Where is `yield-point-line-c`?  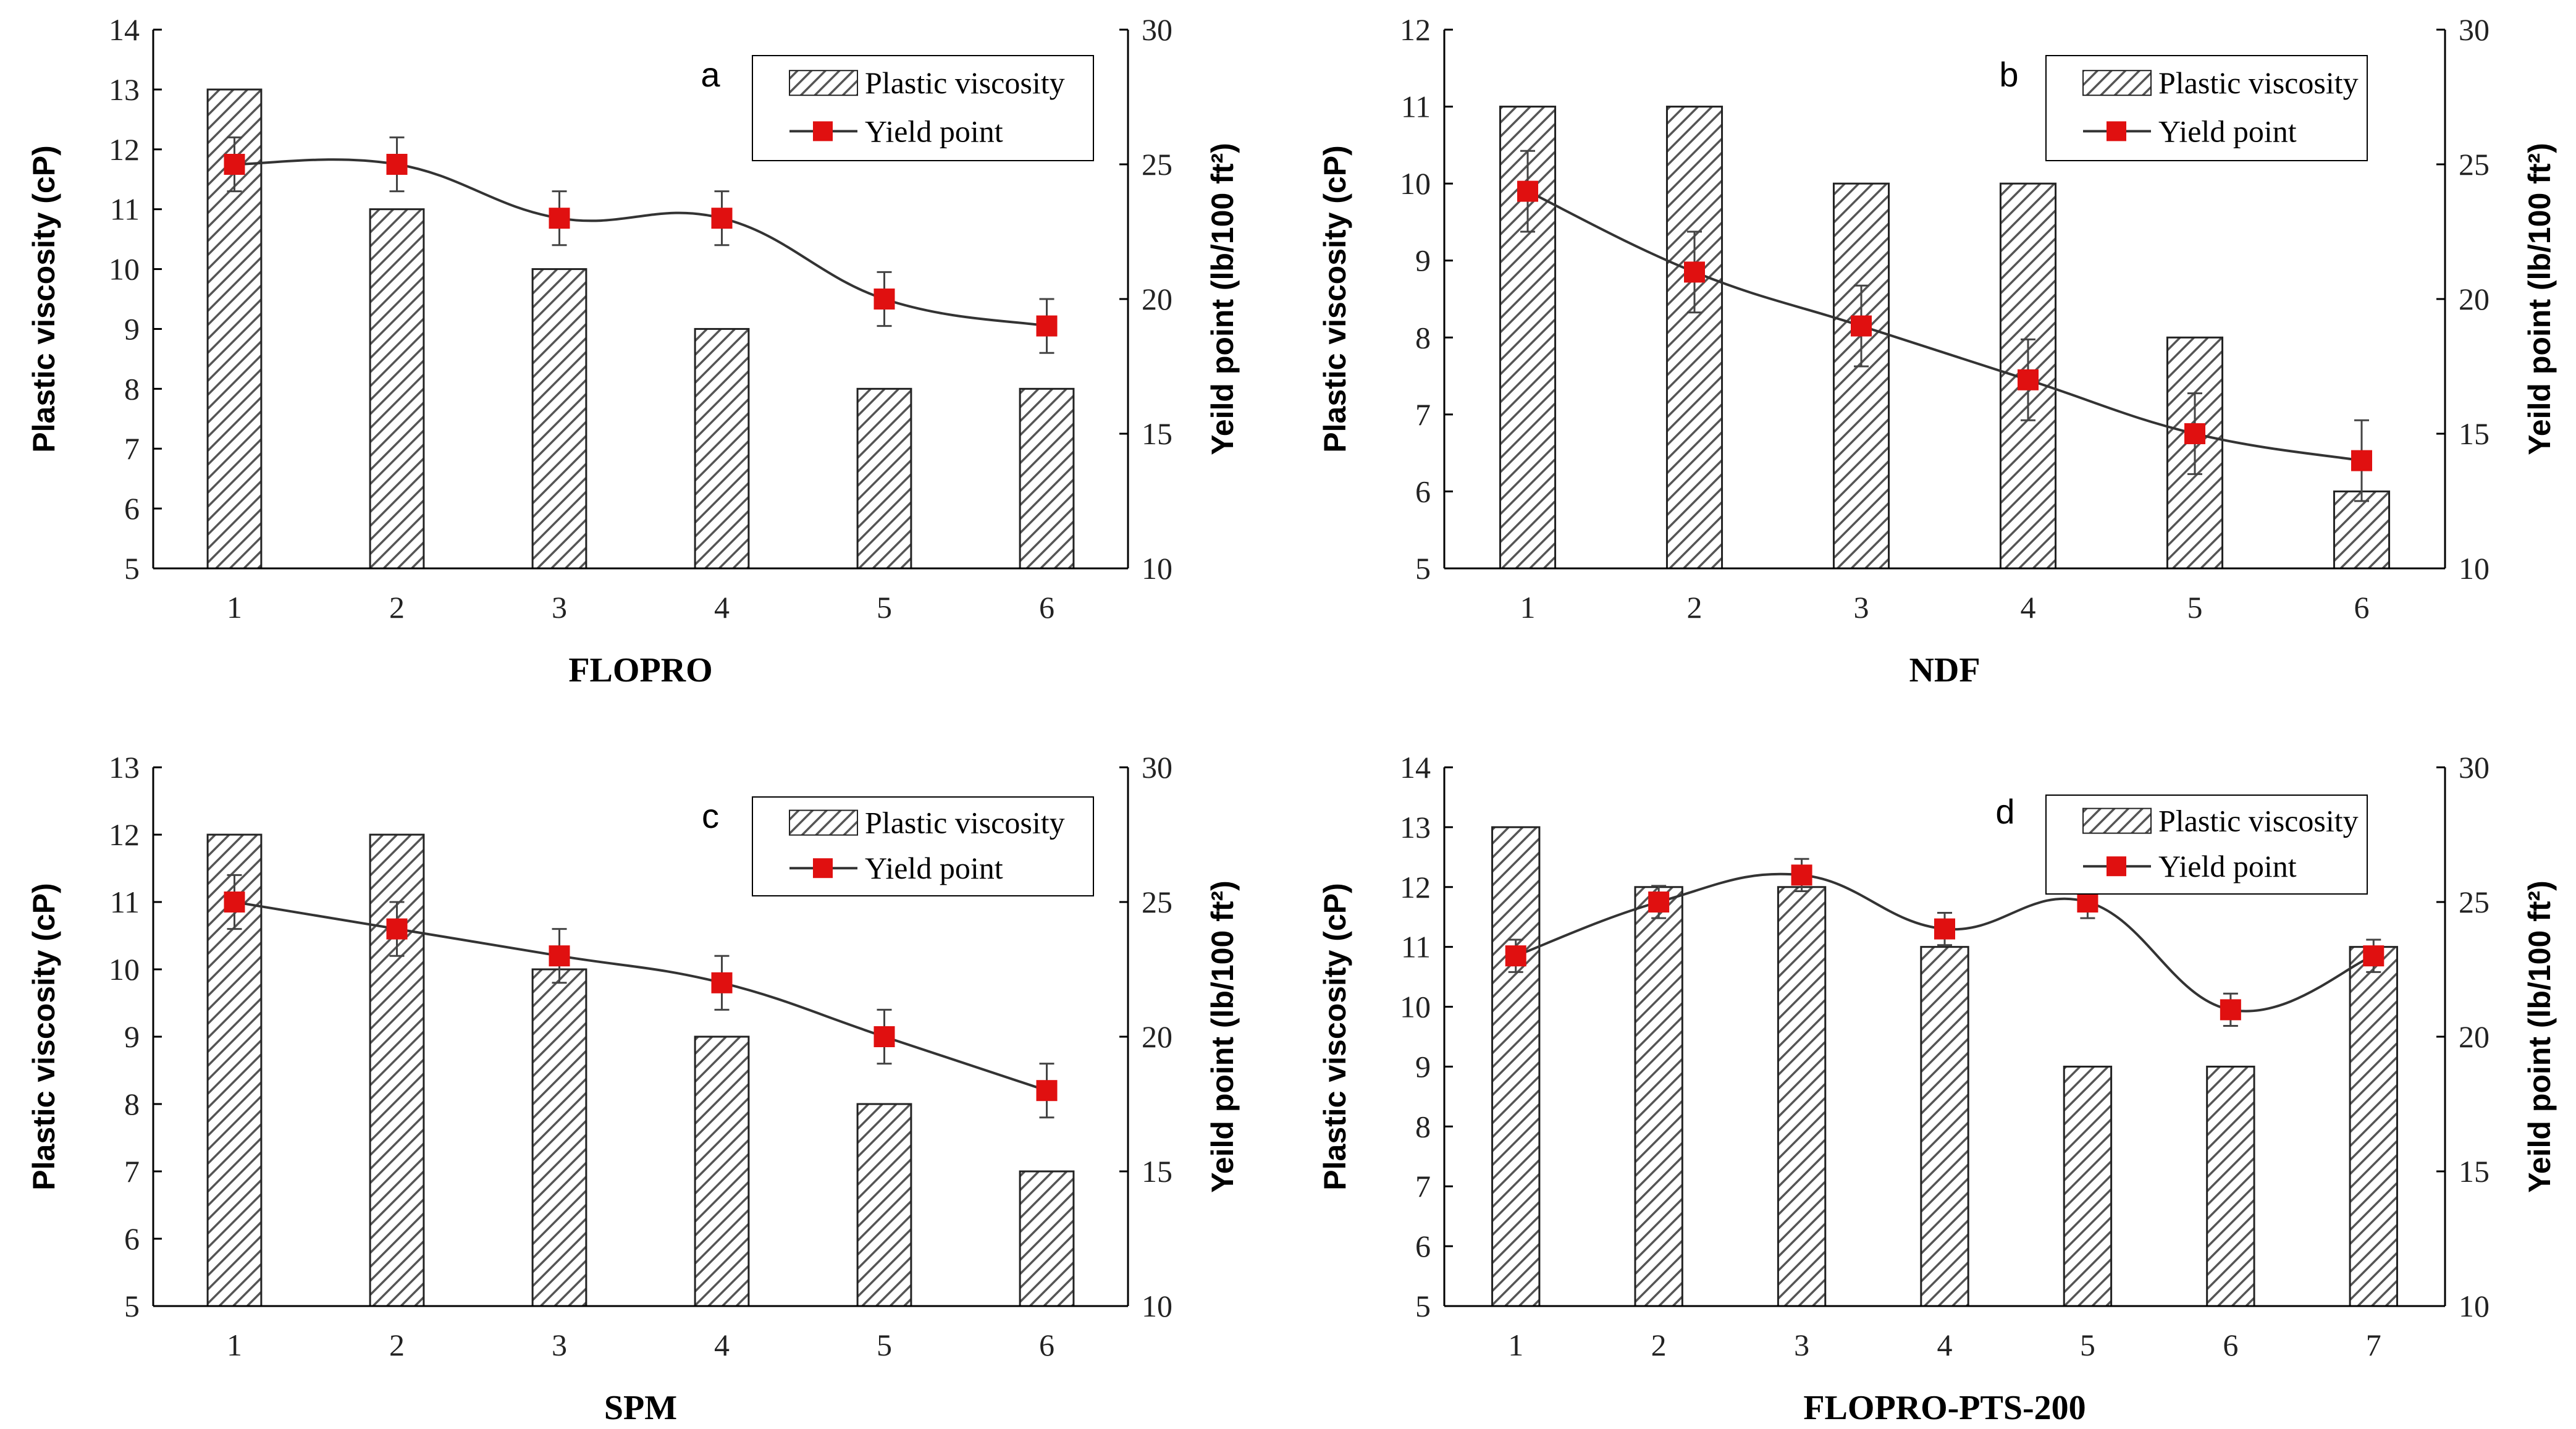 yield-point-line-c is located at coordinates (641, 997).